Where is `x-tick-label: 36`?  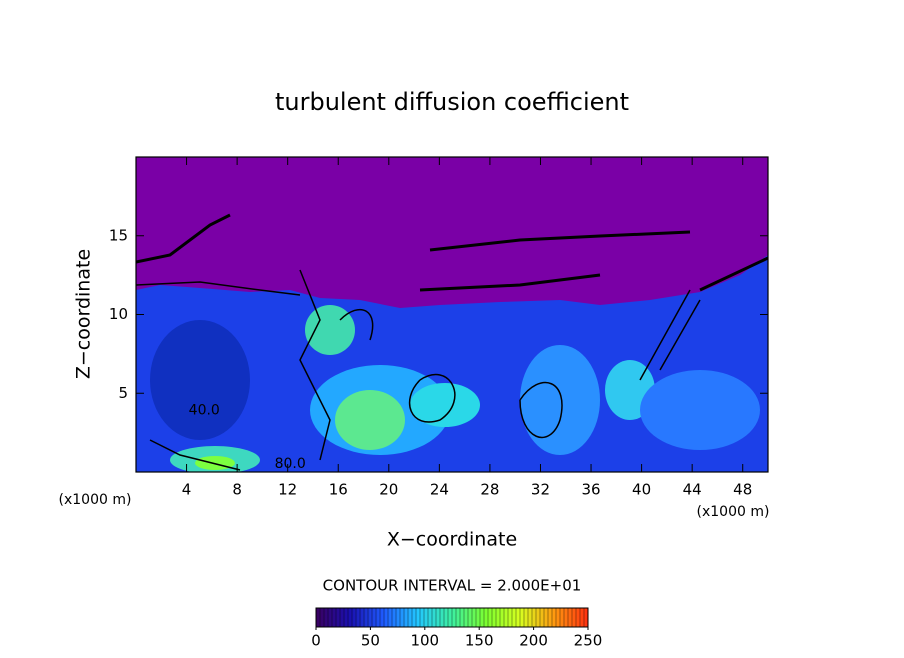 x-tick-label: 36 is located at coordinates (590, 490).